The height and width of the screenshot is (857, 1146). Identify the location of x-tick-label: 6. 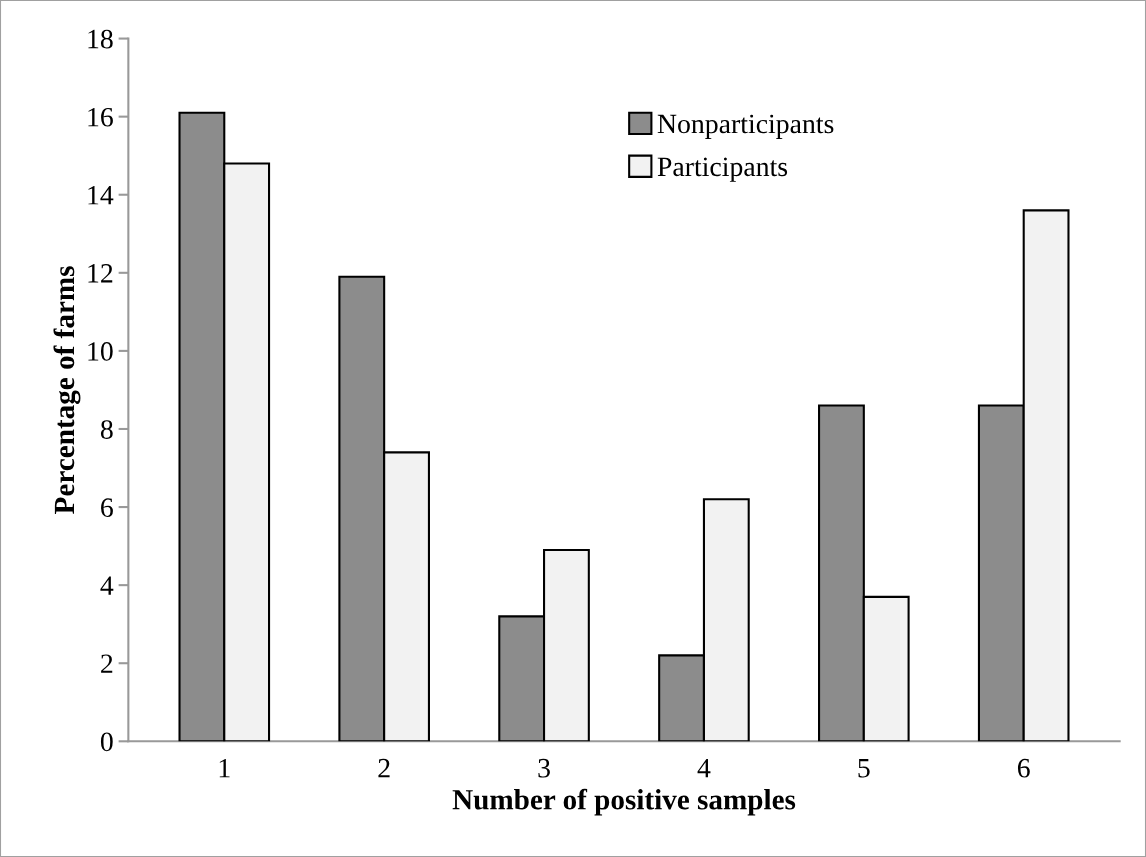
(1023, 768).